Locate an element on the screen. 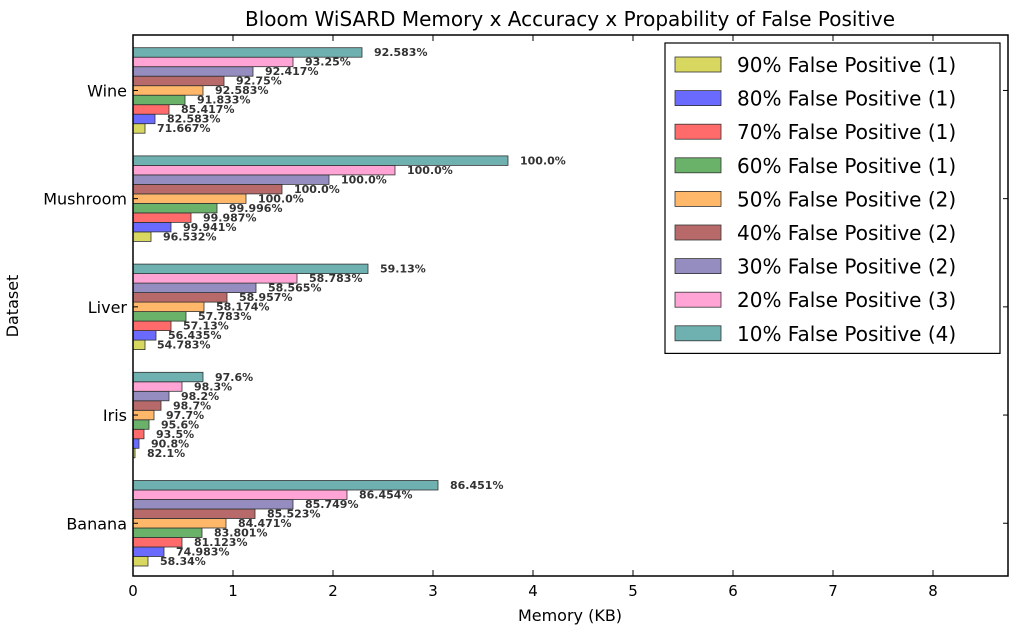  data-label: 82.583% is located at coordinates (193, 119).